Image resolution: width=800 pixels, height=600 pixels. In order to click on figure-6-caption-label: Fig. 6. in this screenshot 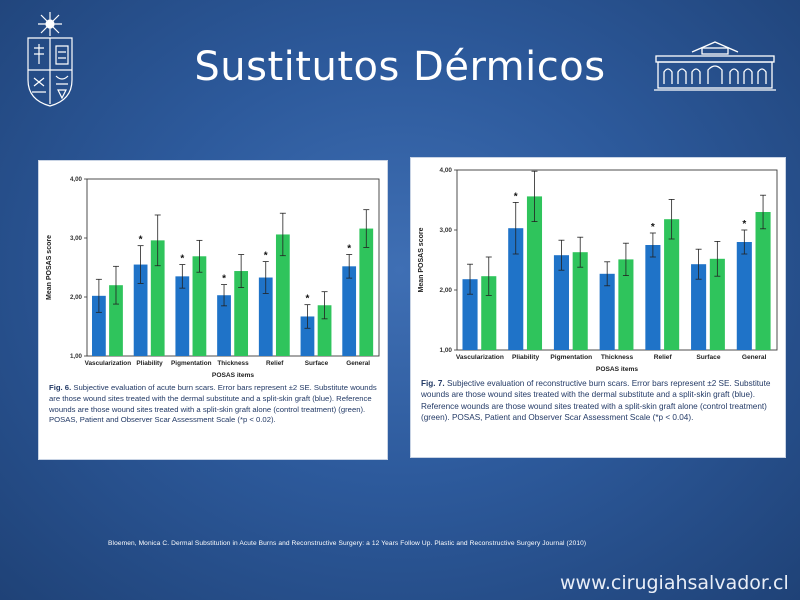, I will do `click(60, 387)`.